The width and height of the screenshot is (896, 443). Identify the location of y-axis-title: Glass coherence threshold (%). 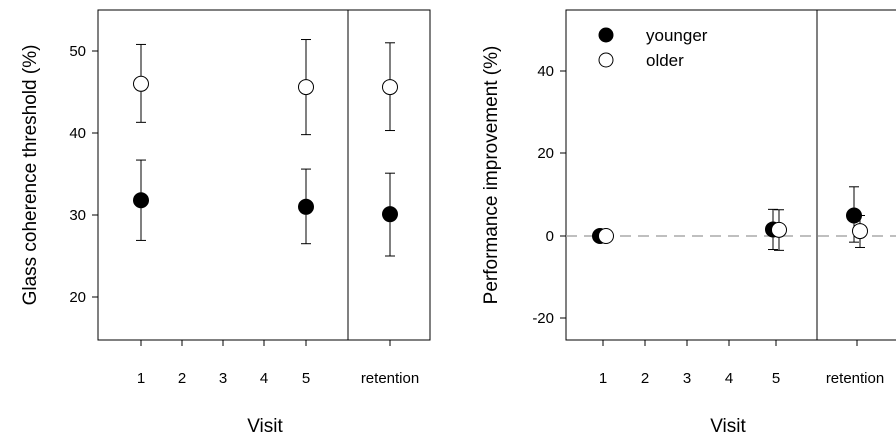
(30, 175).